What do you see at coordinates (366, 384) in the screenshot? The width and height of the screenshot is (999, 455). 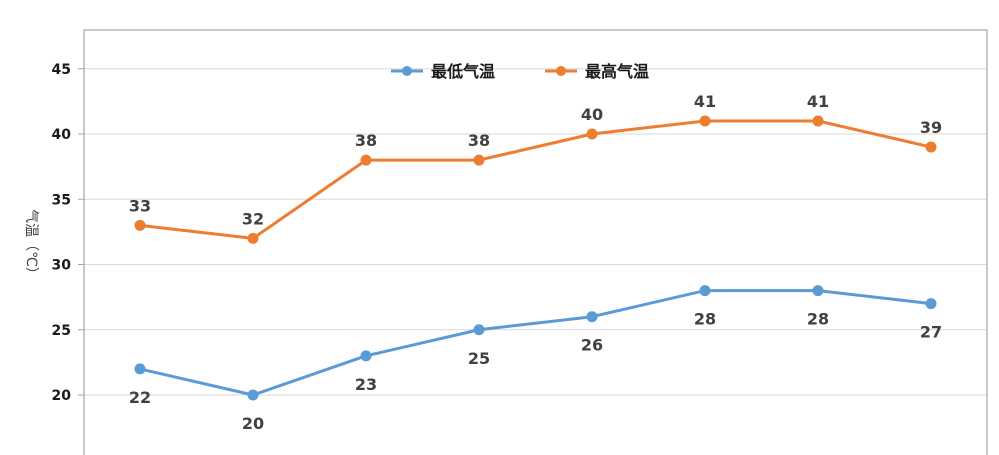 I see `data-label: 23` at bounding box center [366, 384].